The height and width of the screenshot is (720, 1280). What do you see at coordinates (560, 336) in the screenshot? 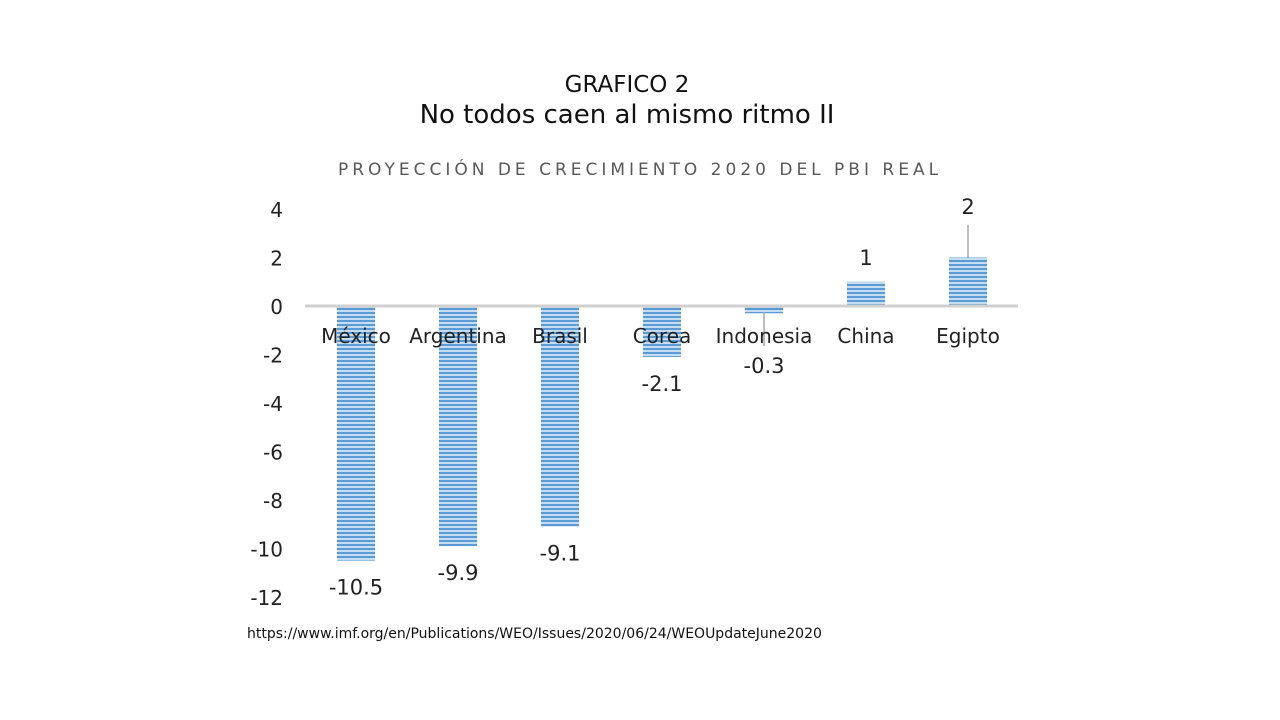
I see `category-label: Brasil` at bounding box center [560, 336].